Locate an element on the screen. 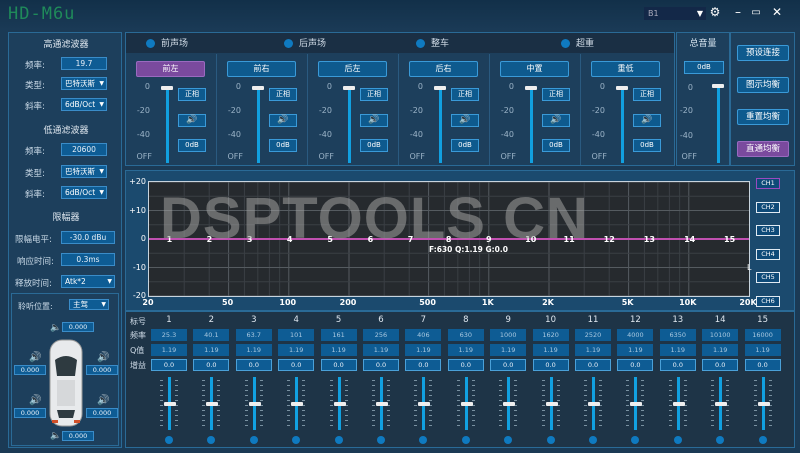 The height and width of the screenshot is (453, 800). band-freq-input: 4000 is located at coordinates (635, 335).